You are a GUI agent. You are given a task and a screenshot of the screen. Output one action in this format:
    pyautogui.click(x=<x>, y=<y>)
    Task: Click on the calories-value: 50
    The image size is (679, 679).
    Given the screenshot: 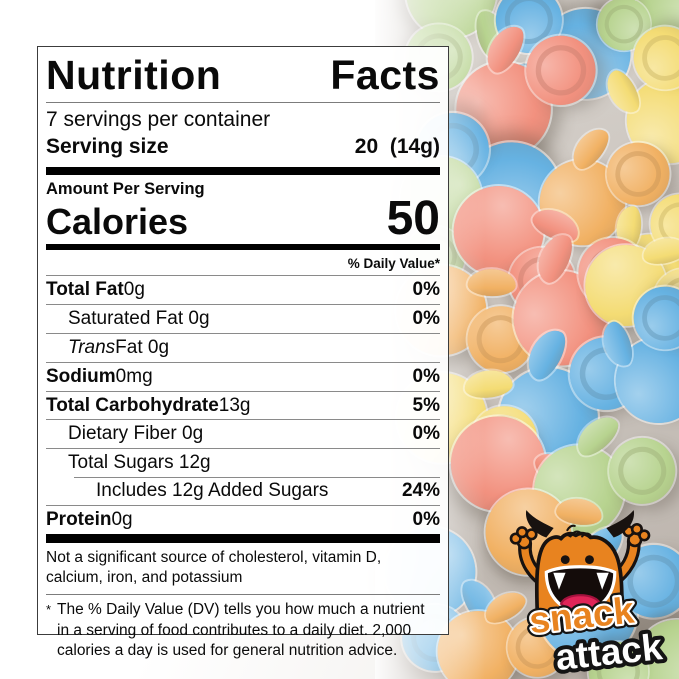 What is the action you would take?
    pyautogui.click(x=413, y=219)
    